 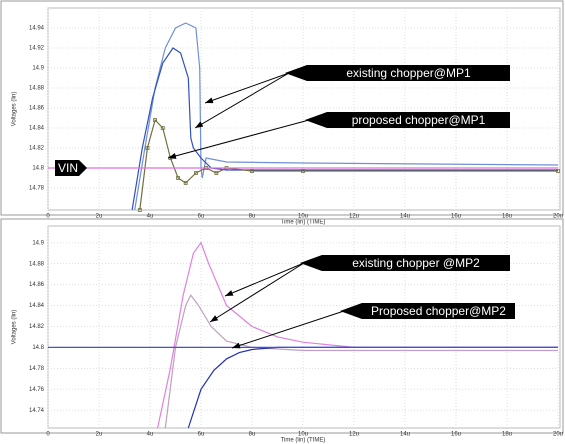 I want to click on y-tick-label: 14.76, so click(x=37, y=390).